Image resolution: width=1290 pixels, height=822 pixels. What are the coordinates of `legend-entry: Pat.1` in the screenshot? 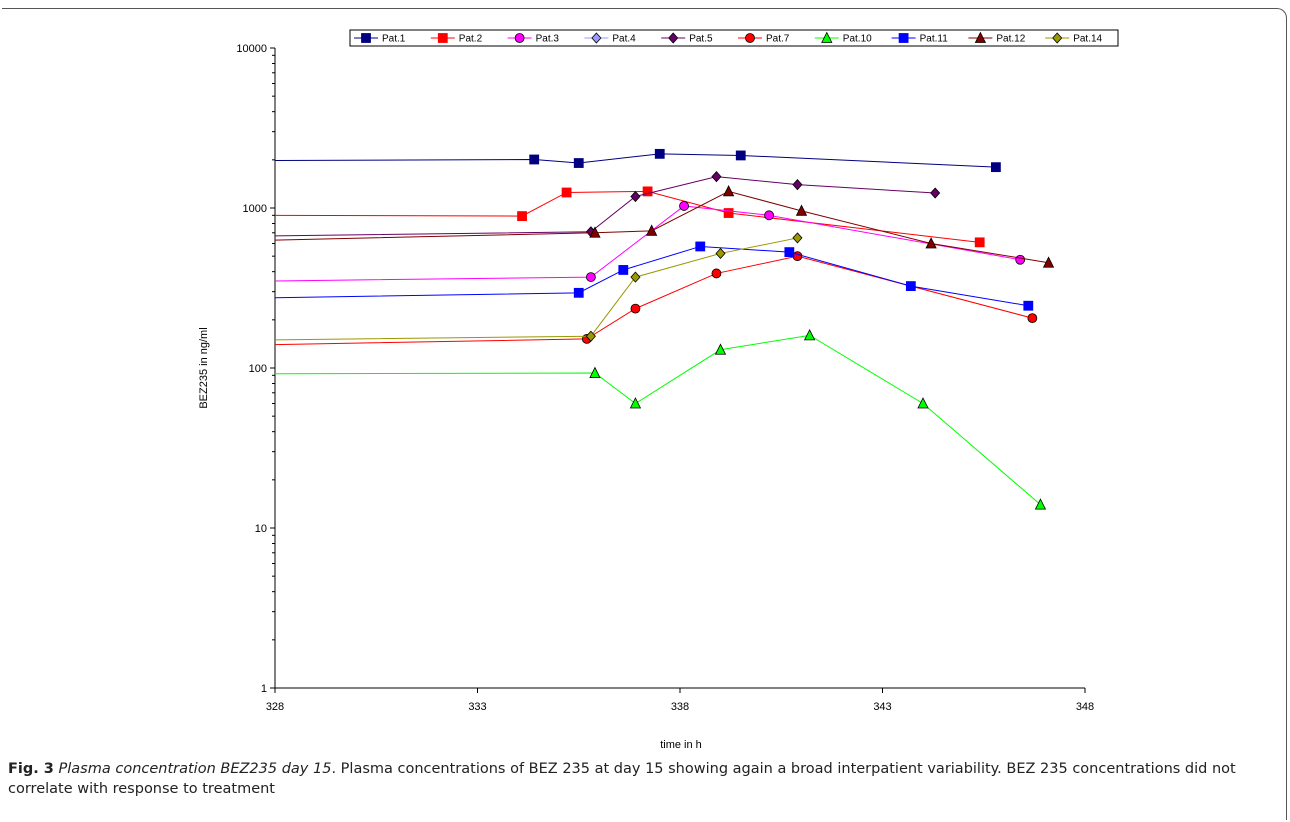 It's located at (380, 39).